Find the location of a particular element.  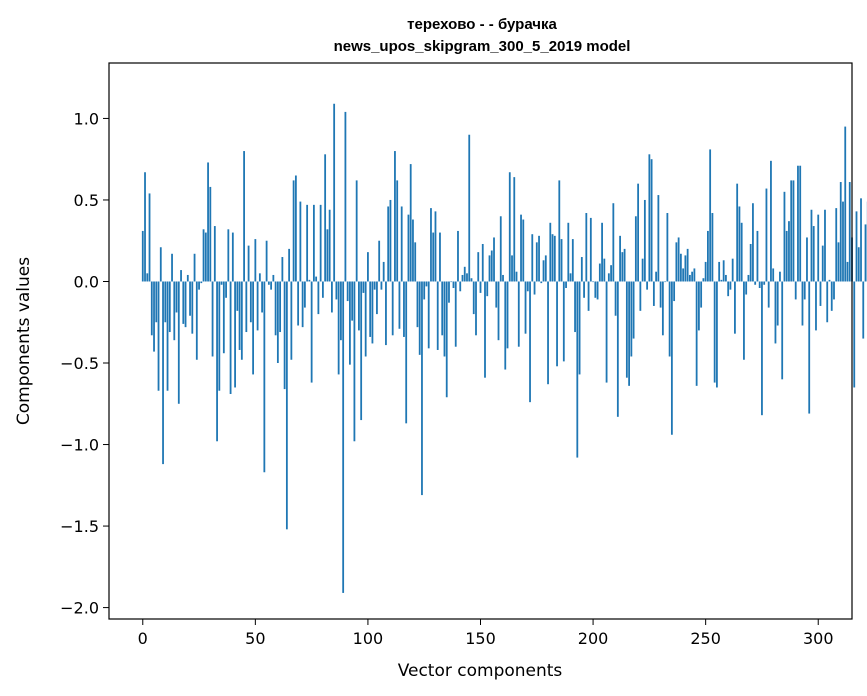

chart-subtitle: news_upos_skipgram_300_5_2019 model is located at coordinates (482, 46).